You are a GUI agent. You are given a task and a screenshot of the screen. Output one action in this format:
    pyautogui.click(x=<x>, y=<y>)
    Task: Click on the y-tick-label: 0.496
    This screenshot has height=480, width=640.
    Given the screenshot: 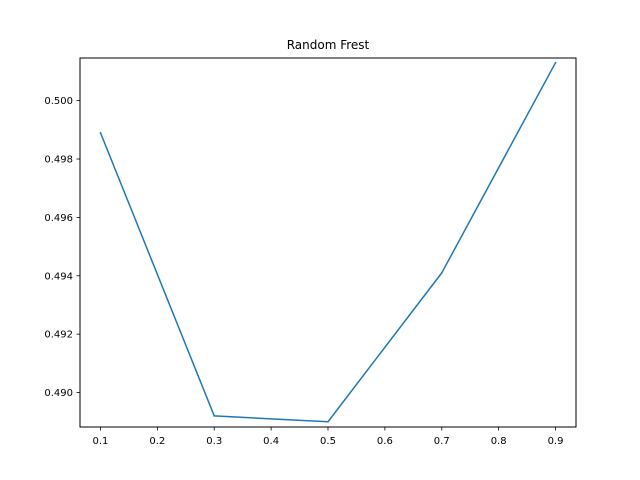 What is the action you would take?
    pyautogui.click(x=58, y=218)
    